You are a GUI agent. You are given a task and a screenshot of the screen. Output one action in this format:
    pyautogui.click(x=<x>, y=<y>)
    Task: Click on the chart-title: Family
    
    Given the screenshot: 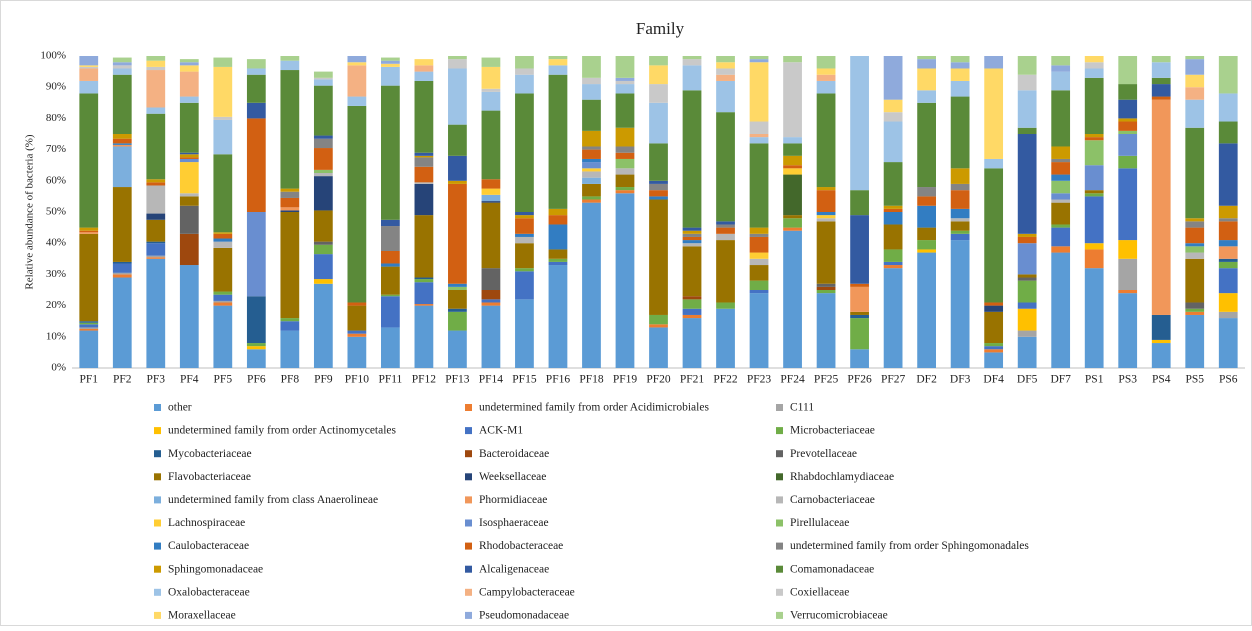 What is the action you would take?
    pyautogui.click(x=660, y=28)
    